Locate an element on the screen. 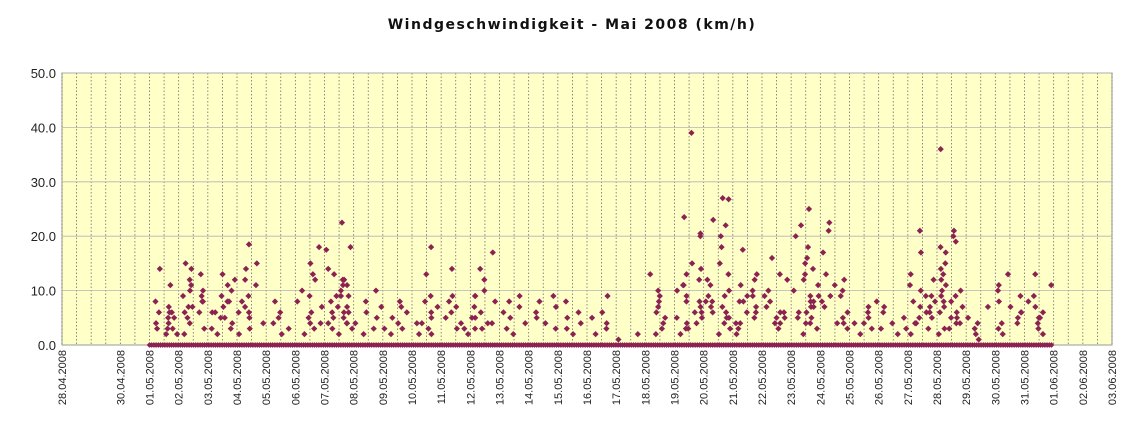 The height and width of the screenshot is (437, 1144). y-tick-label: 0.0 is located at coordinates (47, 345).